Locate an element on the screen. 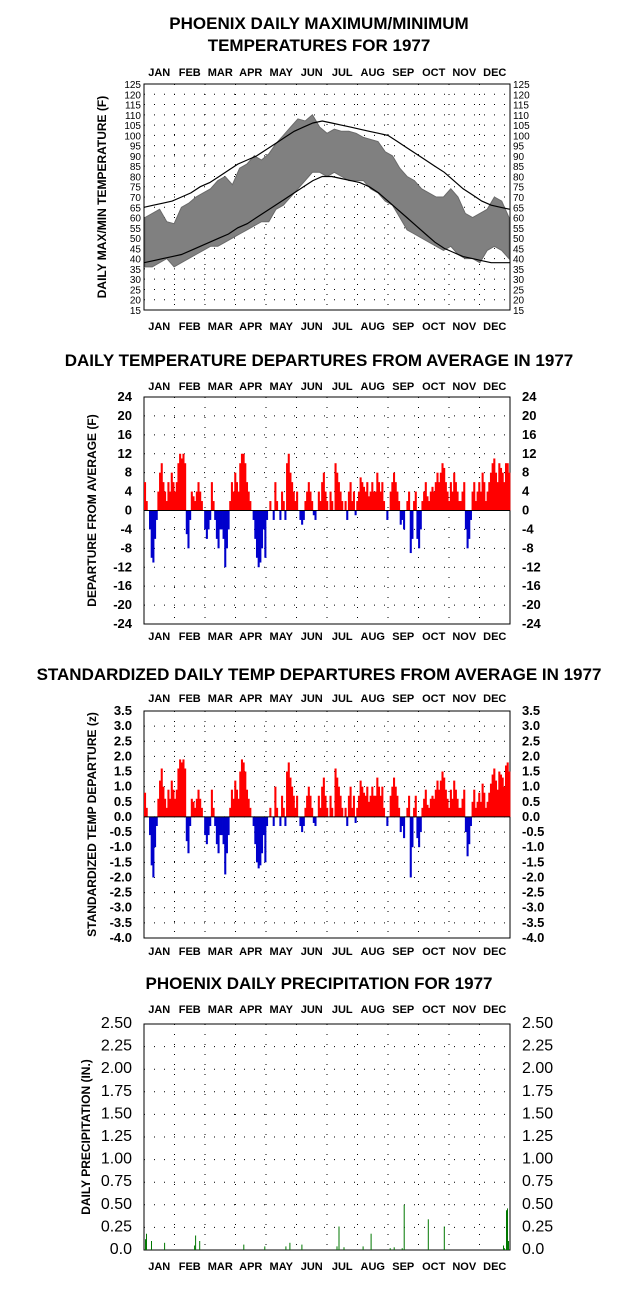 This screenshot has height=1294, width=638. y-tick-label-right: -8 is located at coordinates (528, 547).